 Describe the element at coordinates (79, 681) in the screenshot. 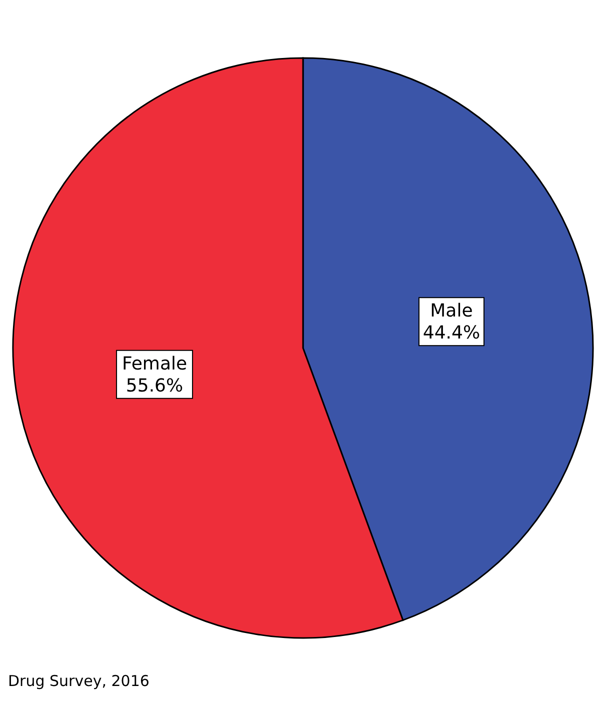

I see `text: Drug Survey, 2016` at that location.